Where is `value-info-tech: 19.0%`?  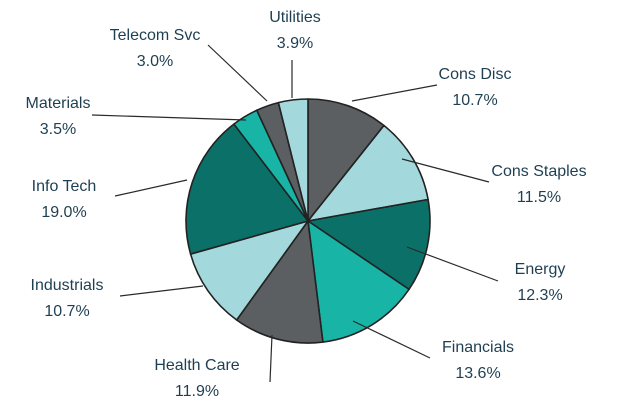
value-info-tech: 19.0% is located at coordinates (63, 212).